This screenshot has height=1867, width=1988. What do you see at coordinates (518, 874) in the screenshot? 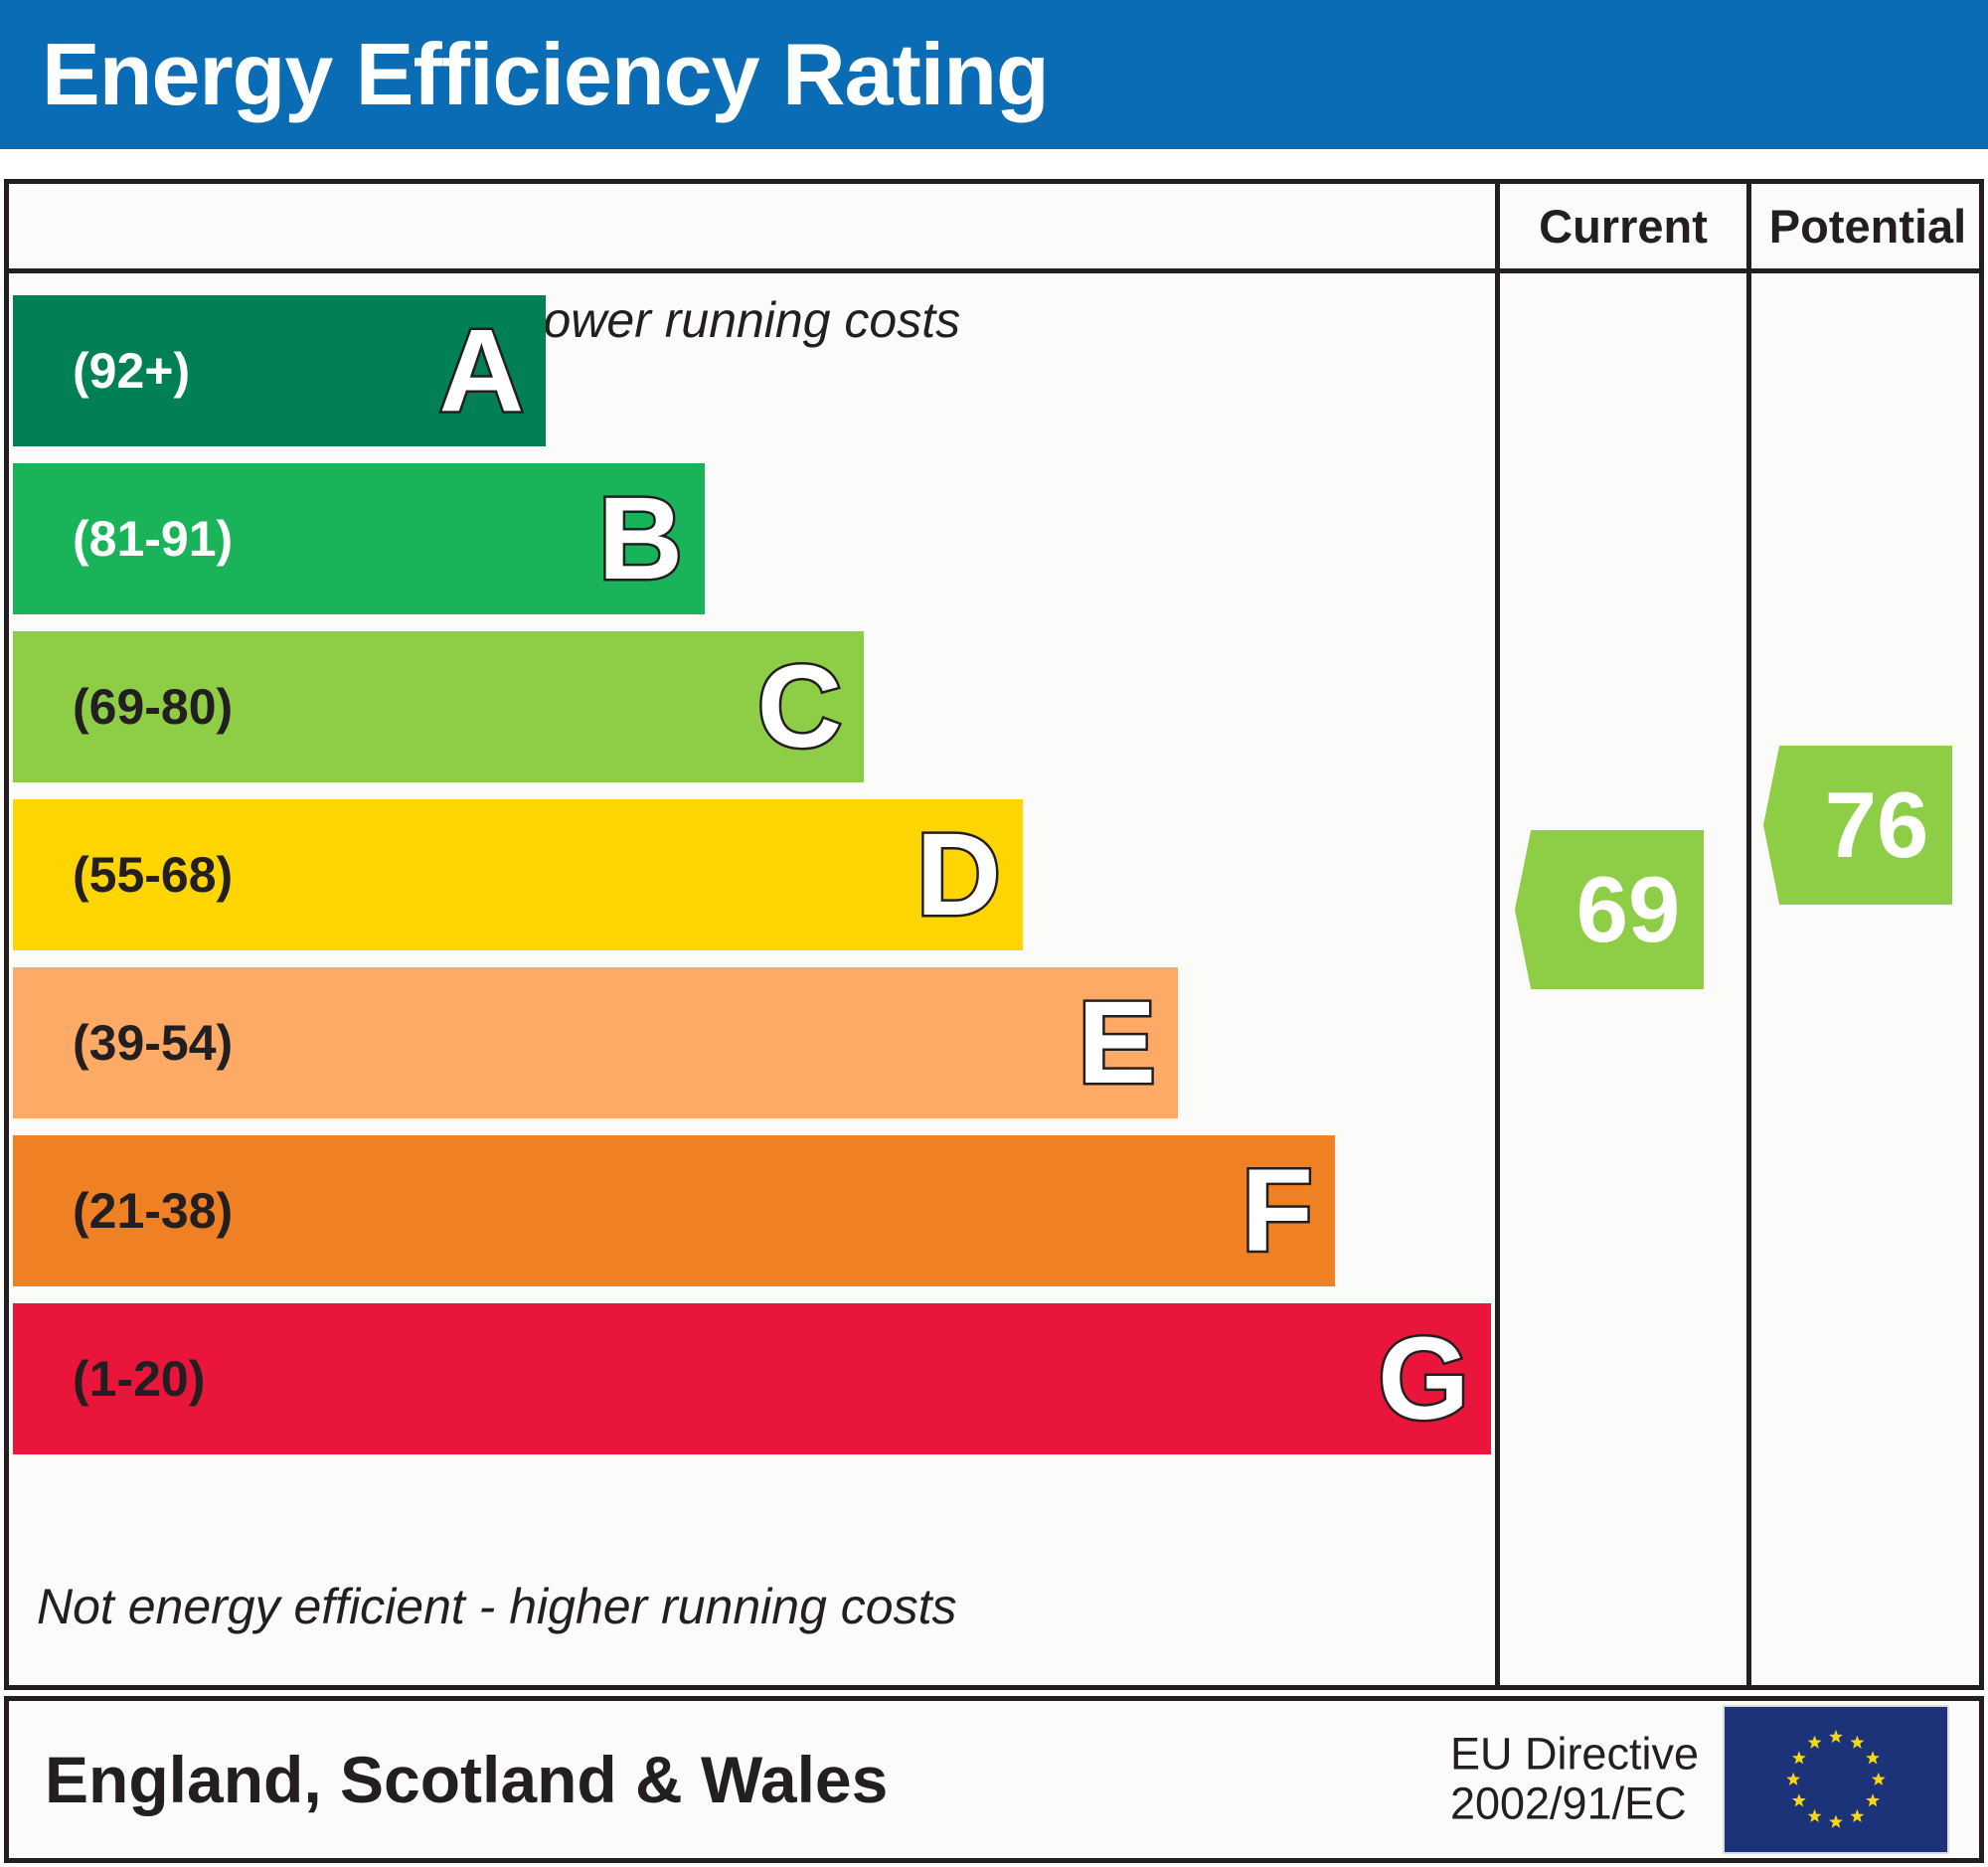
I see `band-row-d: (55-68) D` at bounding box center [518, 874].